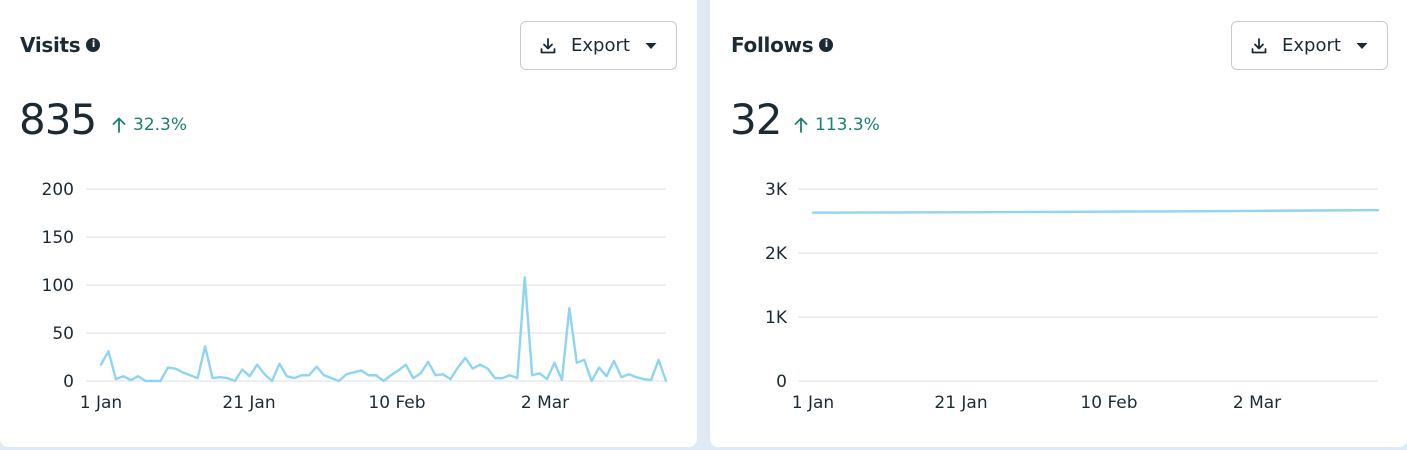 The height and width of the screenshot is (450, 1407). I want to click on follows-export-button: Export, so click(1309, 45).